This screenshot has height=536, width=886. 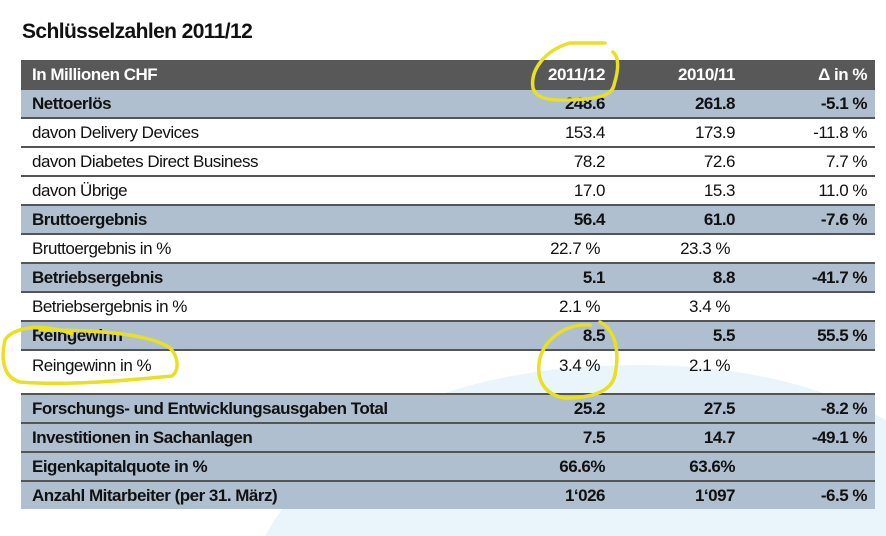 I want to click on value-2011-12: 78.2, so click(x=589, y=161).